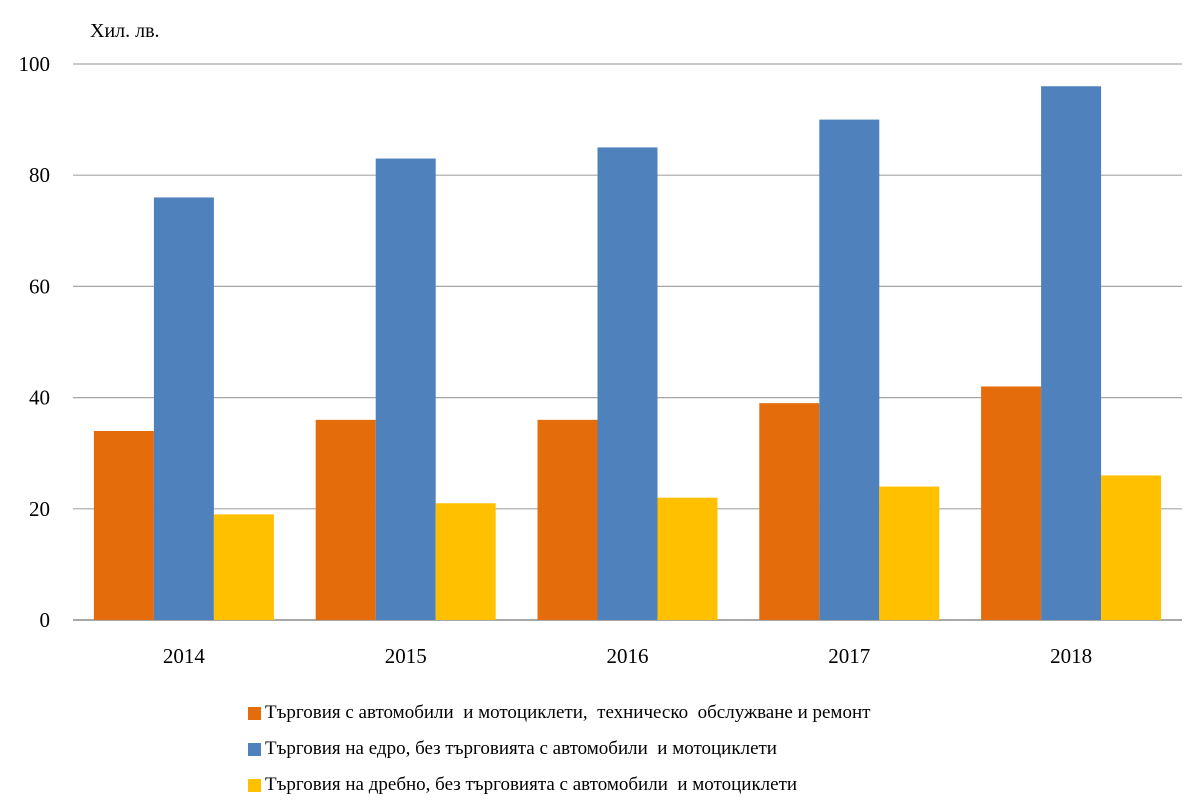  I want to click on y-tick-label: 100, so click(35, 64).